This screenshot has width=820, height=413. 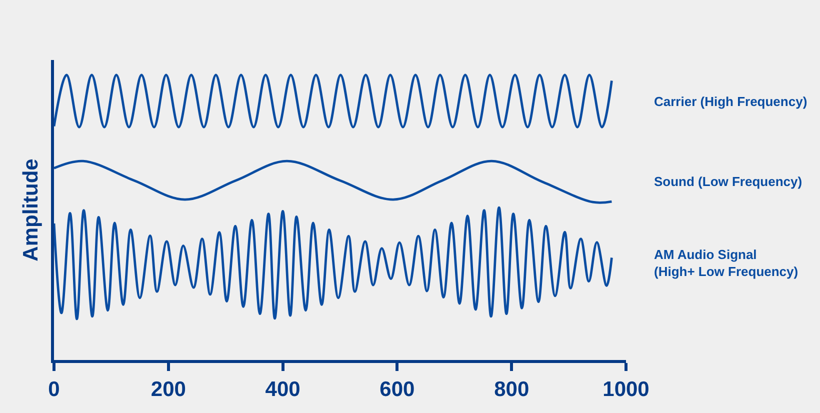 What do you see at coordinates (512, 389) in the screenshot?
I see `x-tick-label: 800` at bounding box center [512, 389].